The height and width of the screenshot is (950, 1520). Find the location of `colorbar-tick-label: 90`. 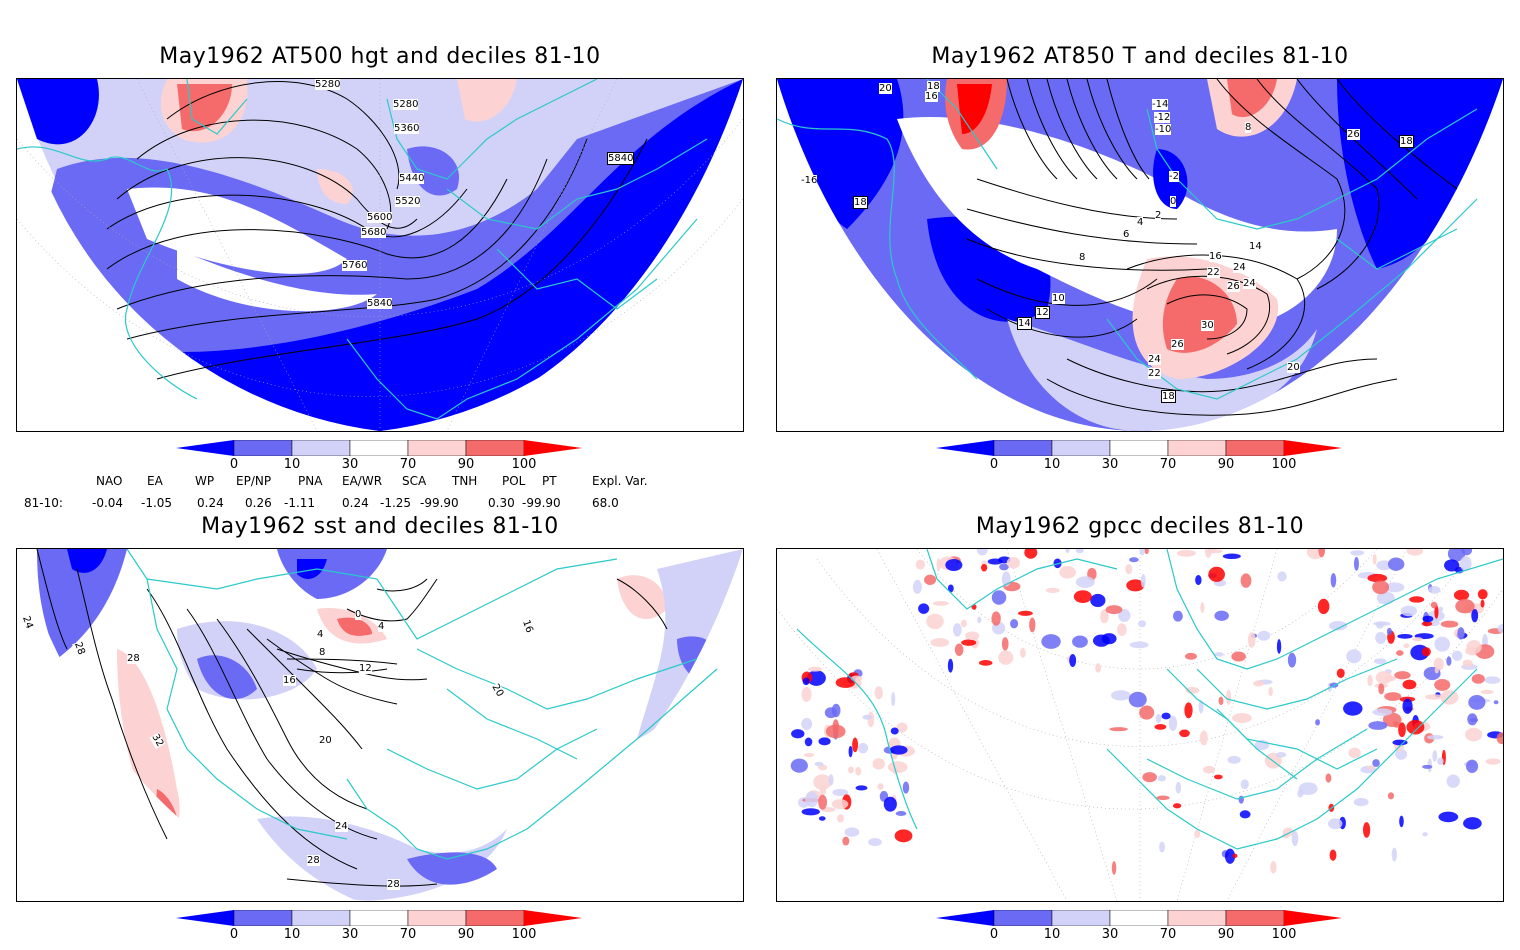

colorbar-tick-label: 90 is located at coordinates (1226, 934).